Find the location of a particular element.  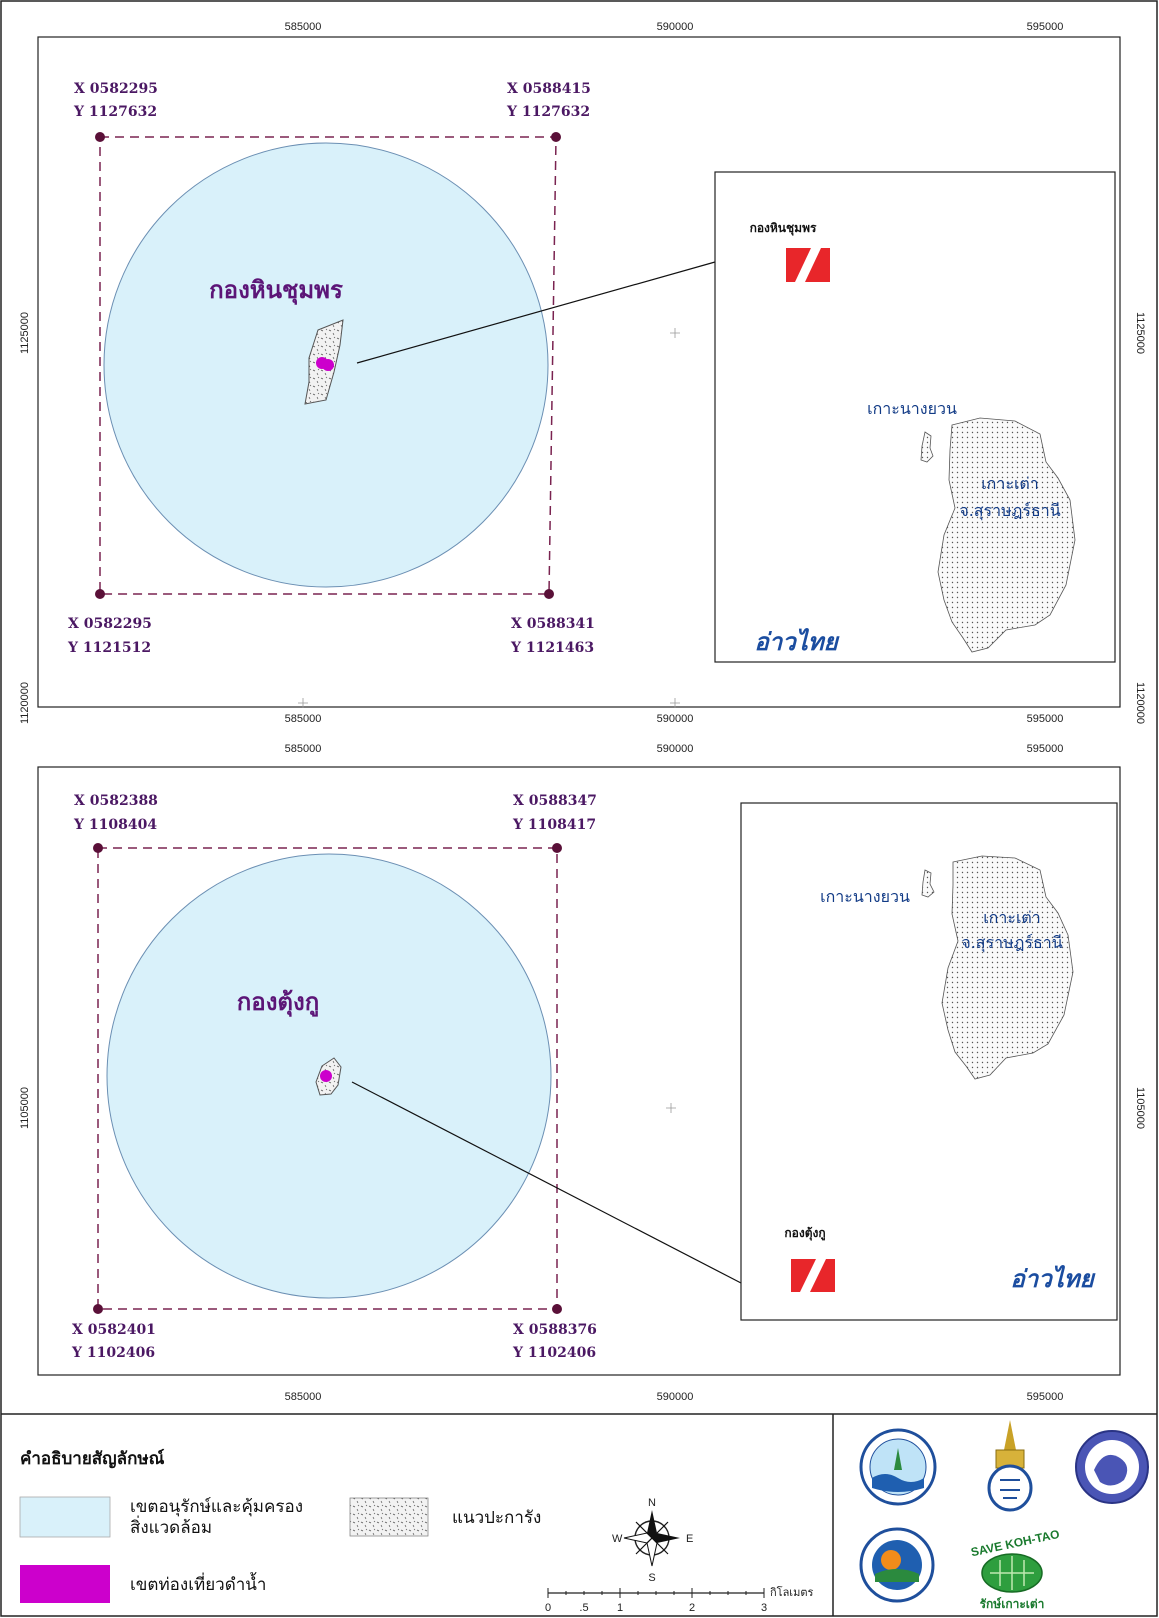

map2-top-tick-2: 590000 is located at coordinates (675, 749).